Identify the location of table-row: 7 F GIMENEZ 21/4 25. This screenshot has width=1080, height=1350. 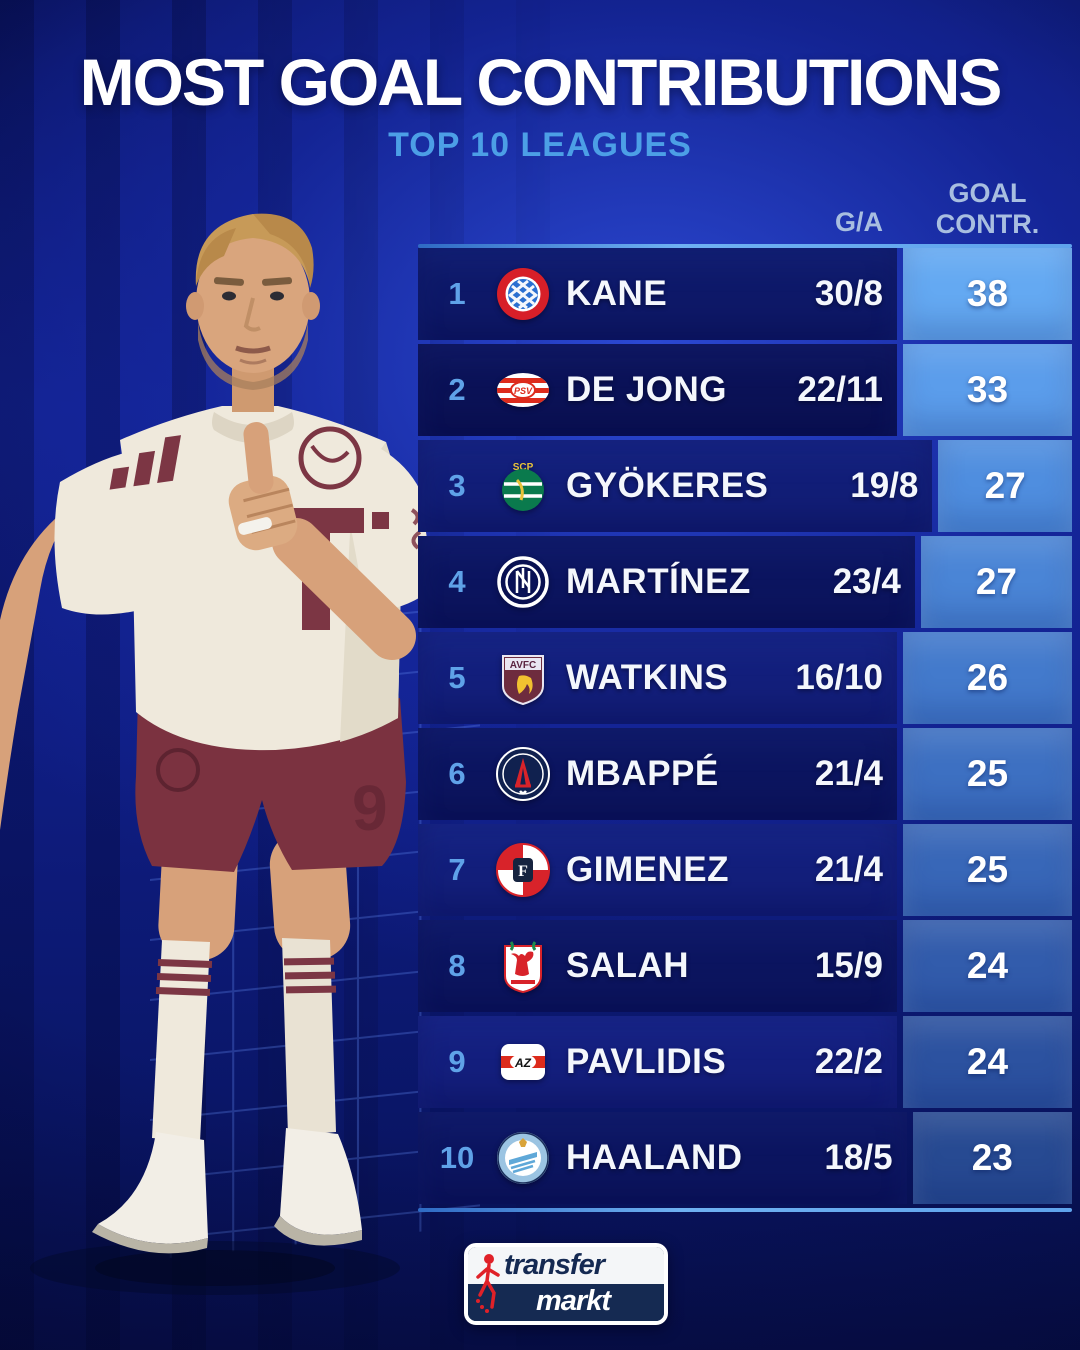
(745, 870).